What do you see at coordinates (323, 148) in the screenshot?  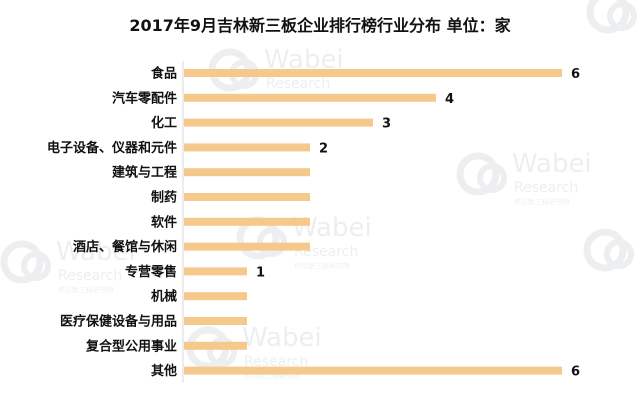 I see `data-label: 2` at bounding box center [323, 148].